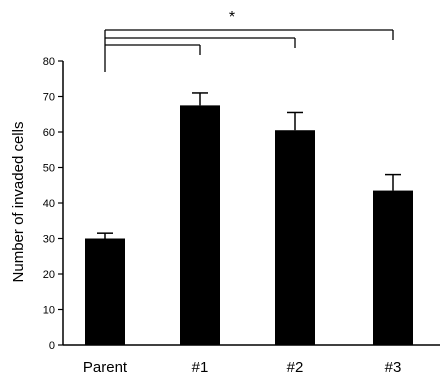  What do you see at coordinates (249, 40) in the screenshot?
I see `significance-brackets: *` at bounding box center [249, 40].